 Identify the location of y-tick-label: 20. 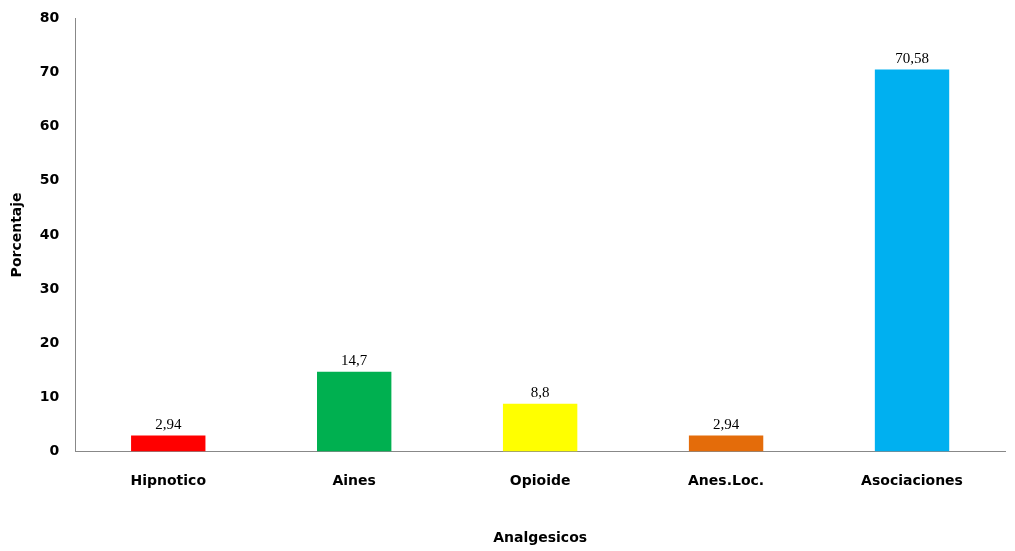
(49, 341).